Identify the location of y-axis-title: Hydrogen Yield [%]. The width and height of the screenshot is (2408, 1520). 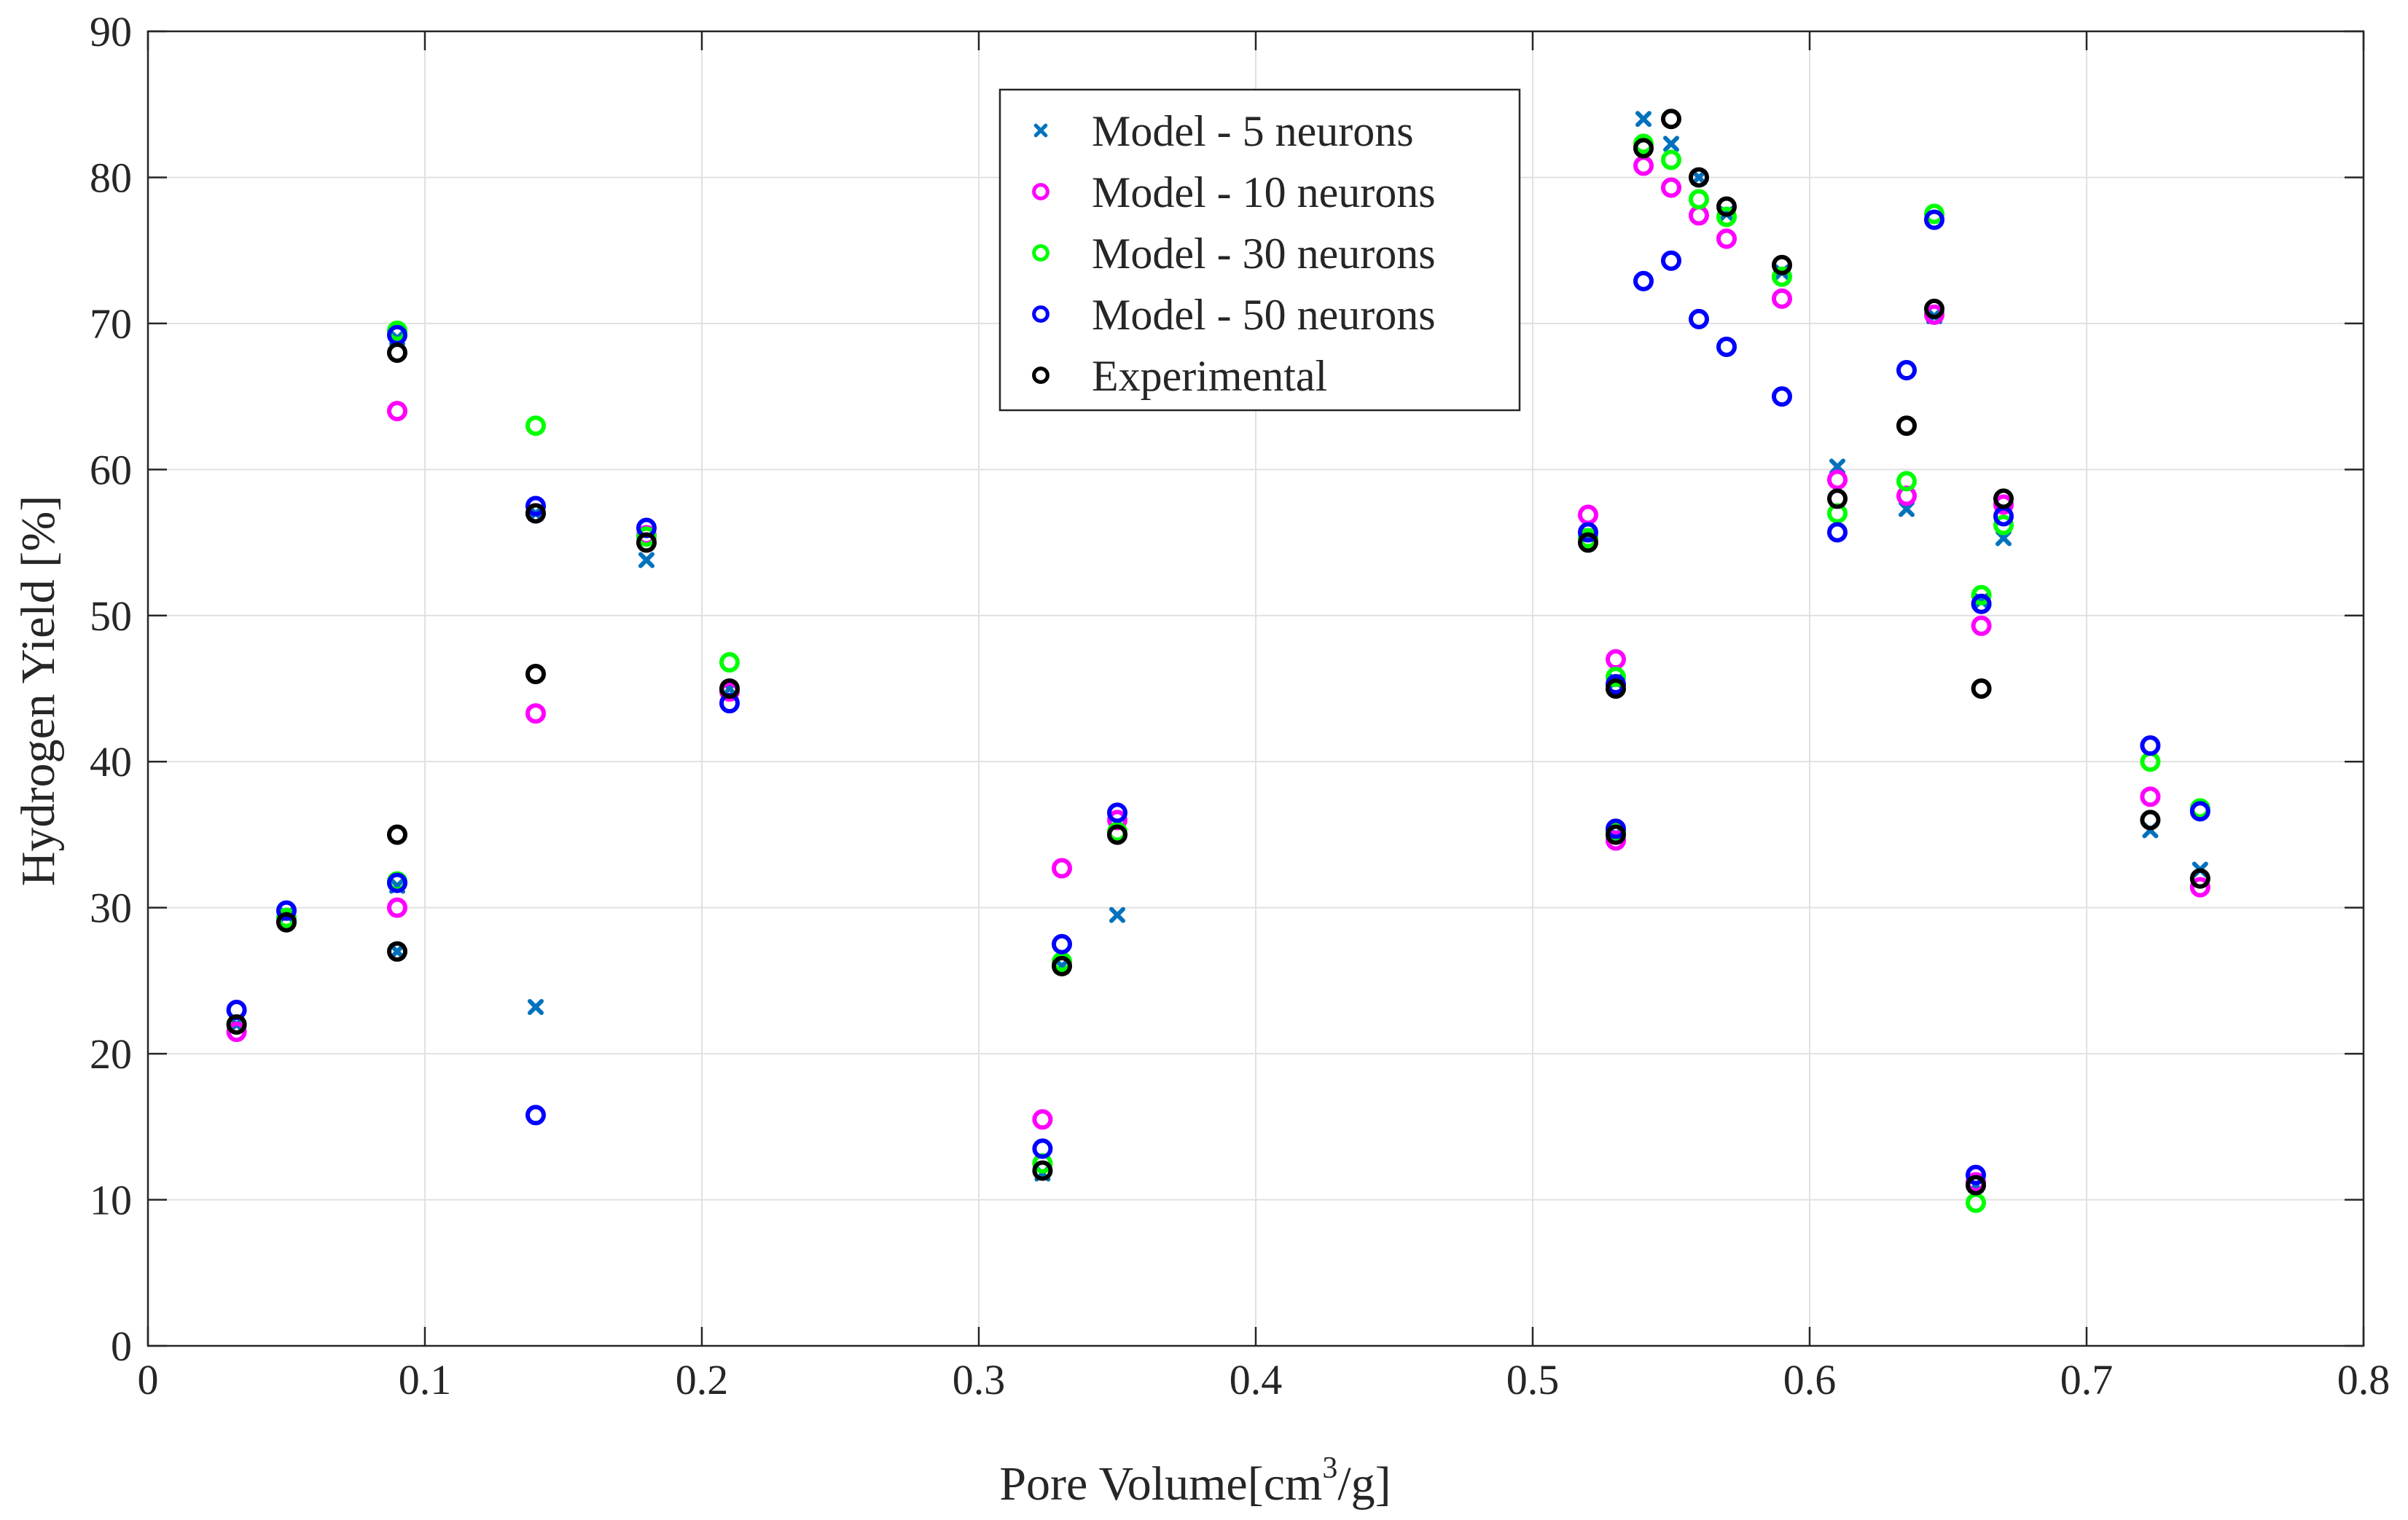
(38, 691).